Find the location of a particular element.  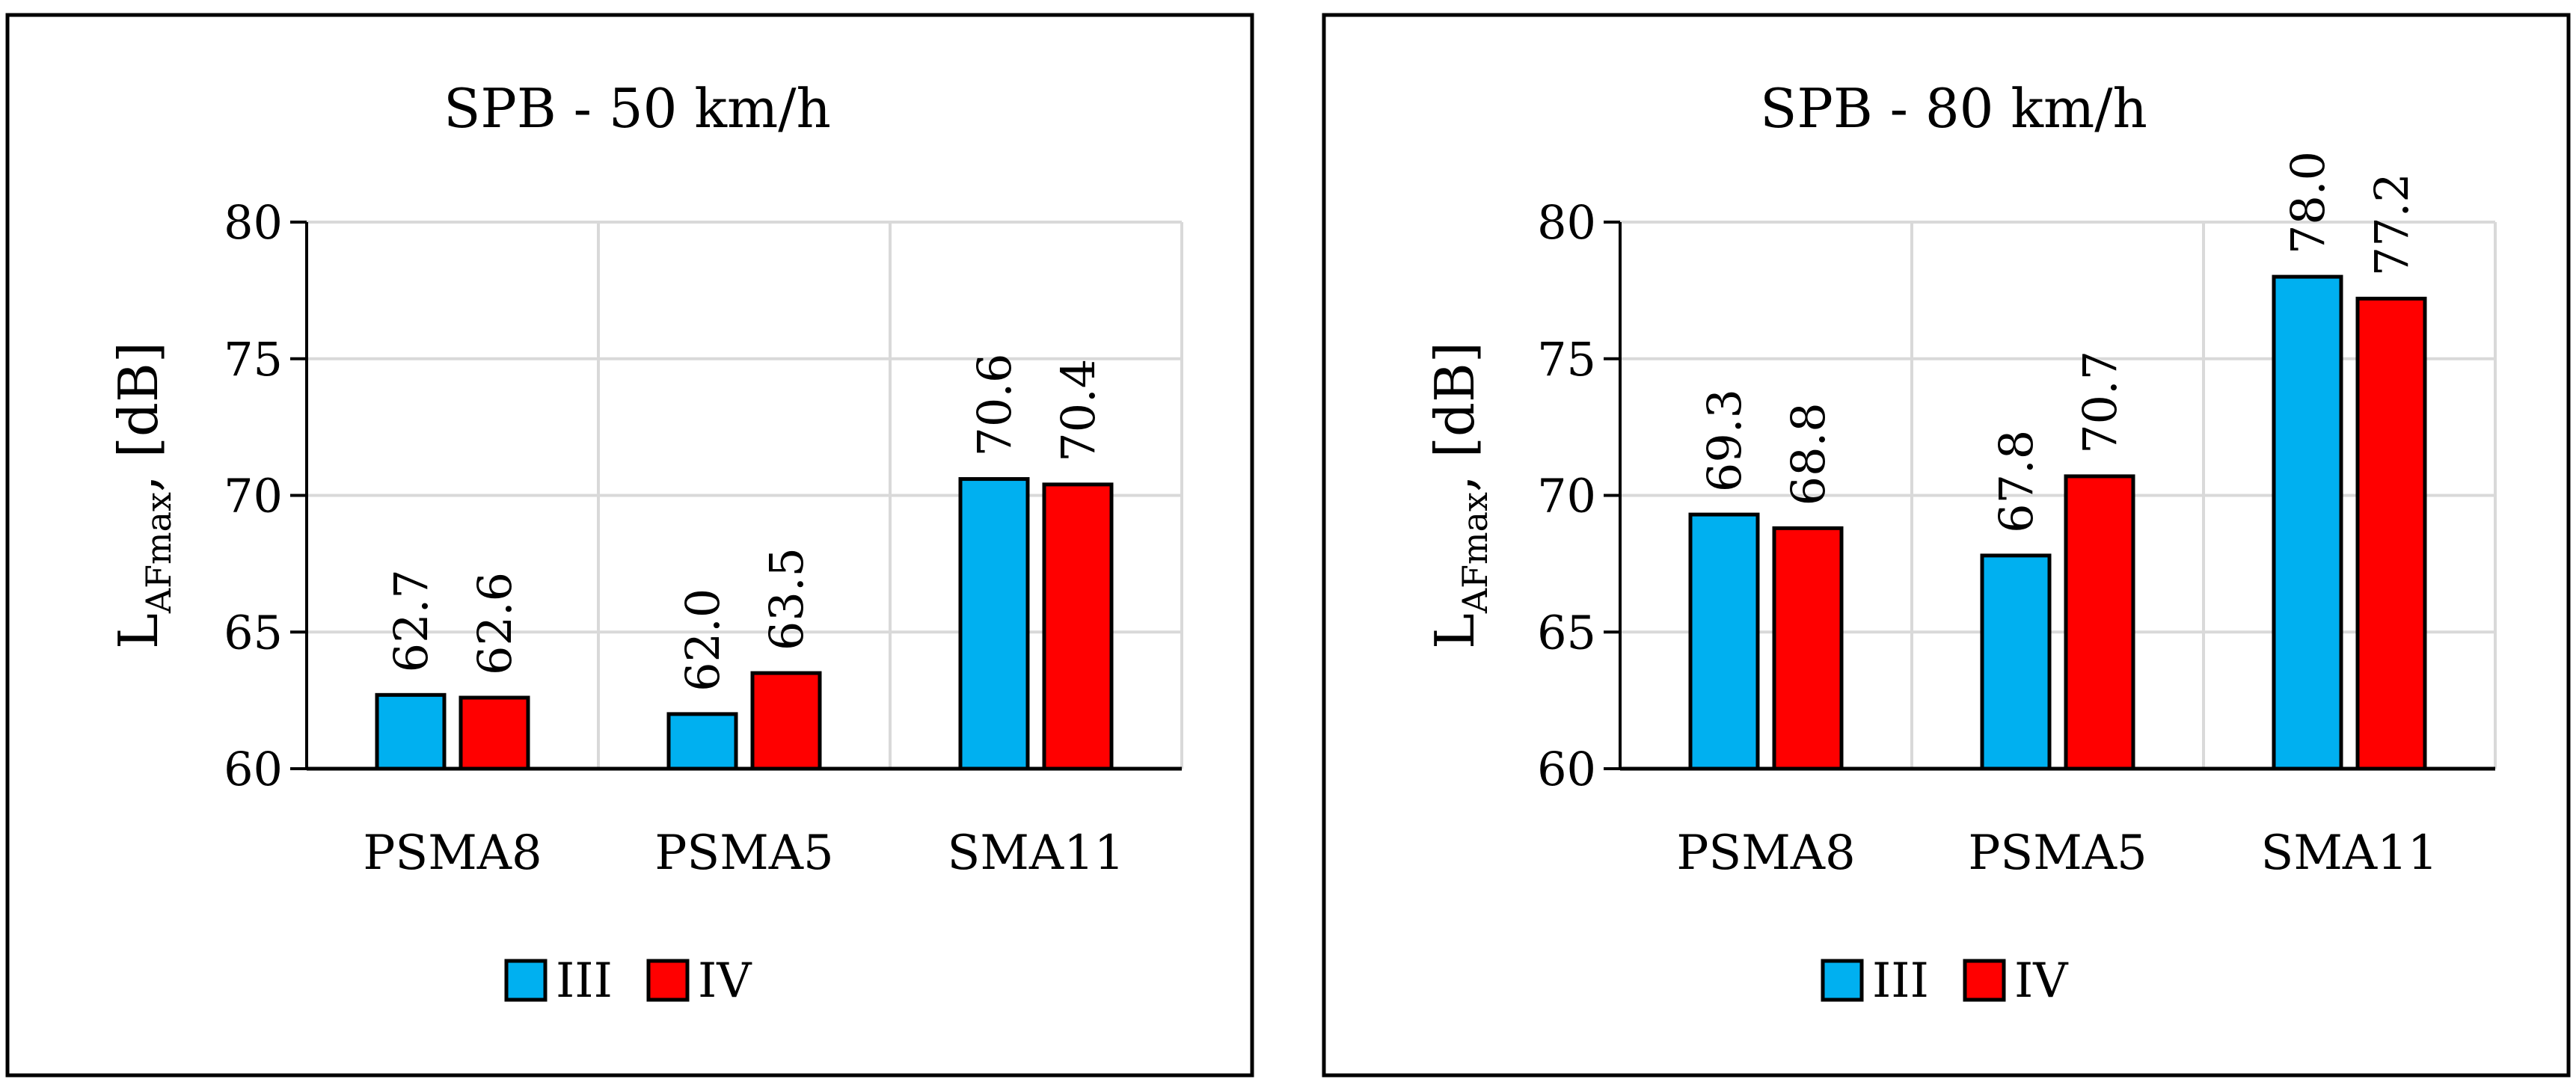

data-label: 70.4 is located at coordinates (1078, 410).